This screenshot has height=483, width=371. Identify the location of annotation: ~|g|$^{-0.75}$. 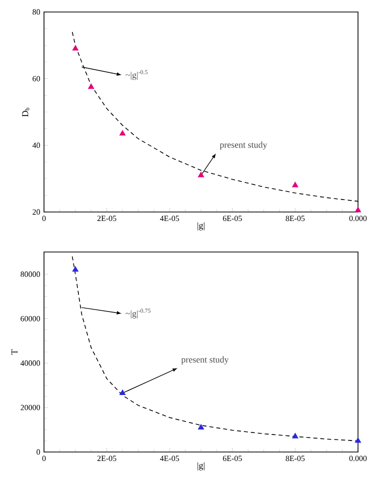
(138, 313).